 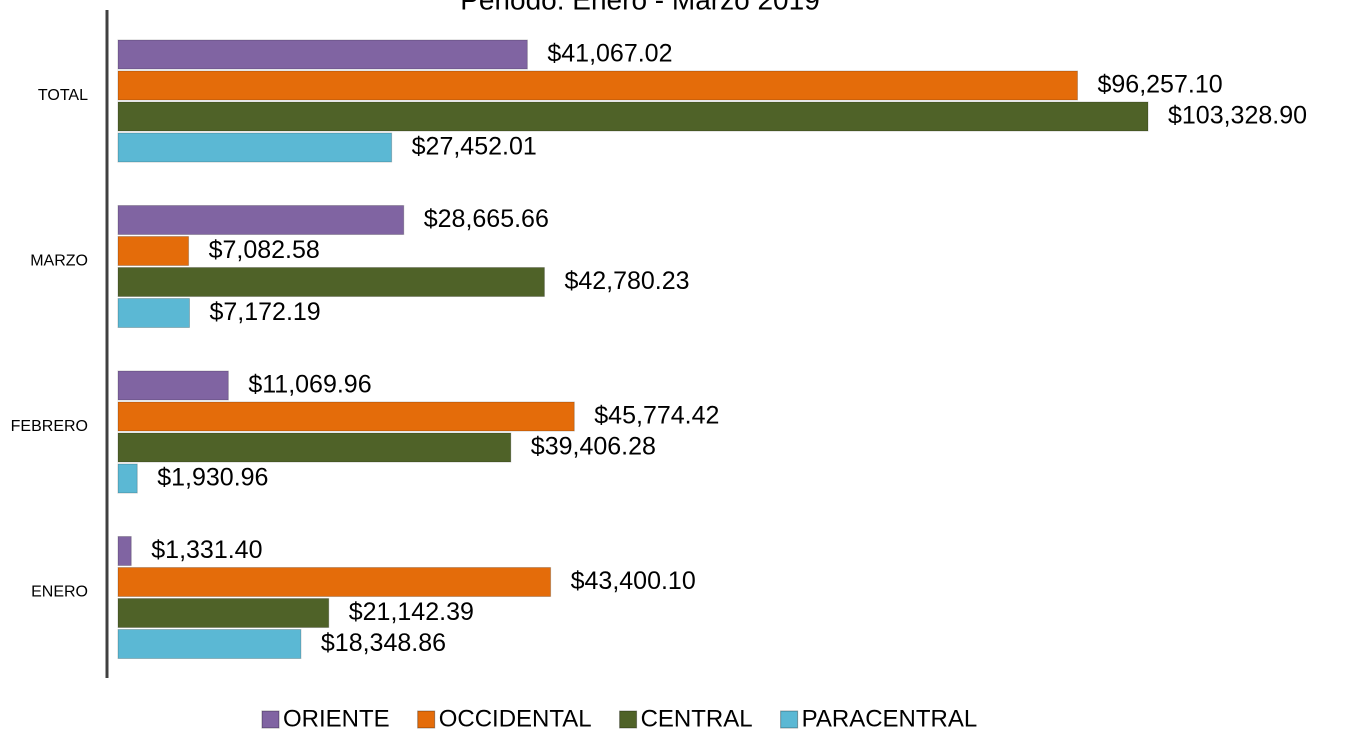 What do you see at coordinates (336, 718) in the screenshot?
I see `legend-label: ORIENTE` at bounding box center [336, 718].